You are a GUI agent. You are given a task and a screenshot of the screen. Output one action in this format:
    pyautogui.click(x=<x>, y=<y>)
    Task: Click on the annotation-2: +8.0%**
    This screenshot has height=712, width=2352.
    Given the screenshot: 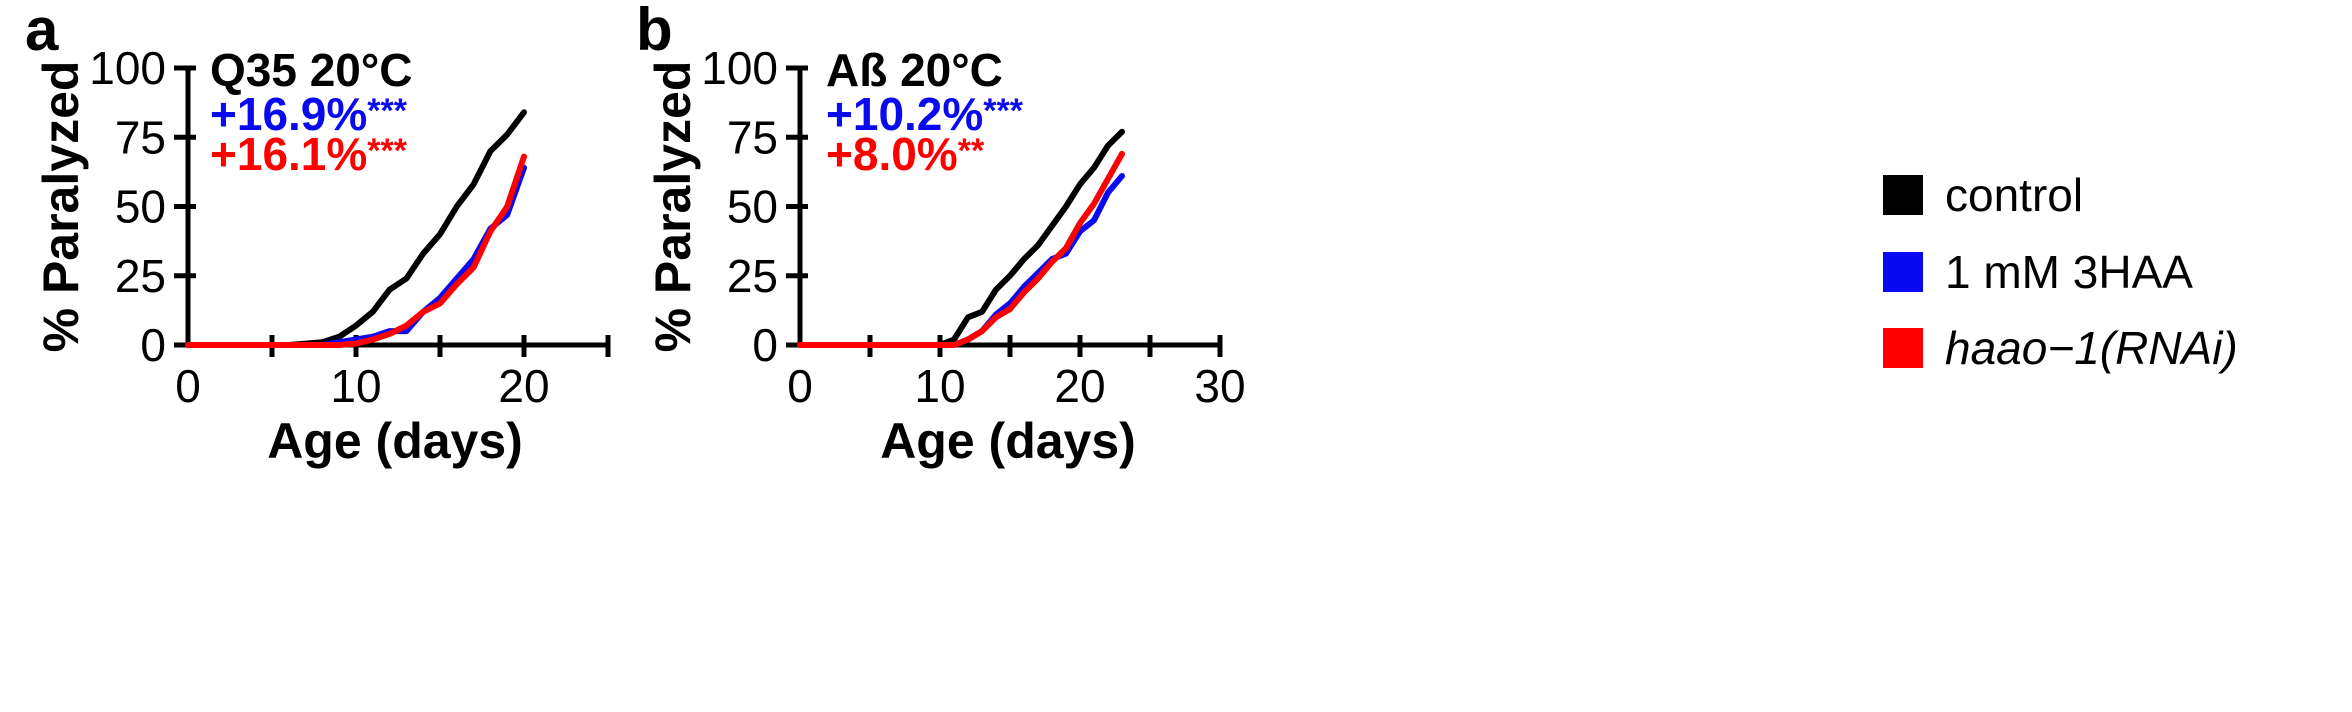 What is the action you would take?
    pyautogui.click(x=905, y=154)
    